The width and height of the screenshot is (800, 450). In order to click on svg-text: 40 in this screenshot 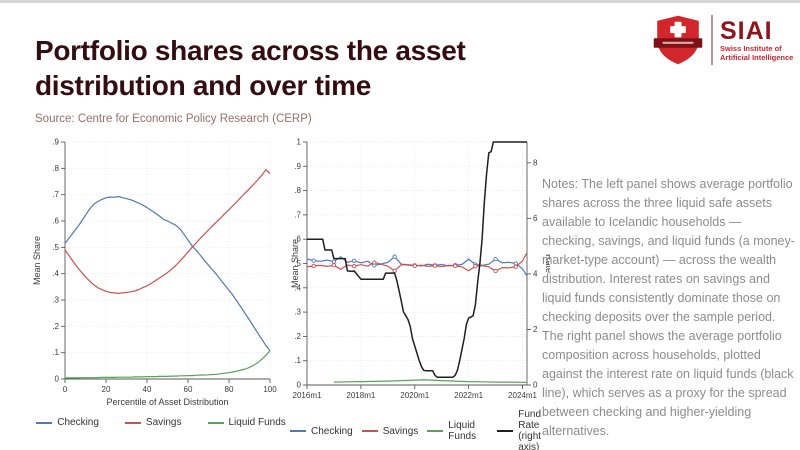, I will do `click(147, 389)`.